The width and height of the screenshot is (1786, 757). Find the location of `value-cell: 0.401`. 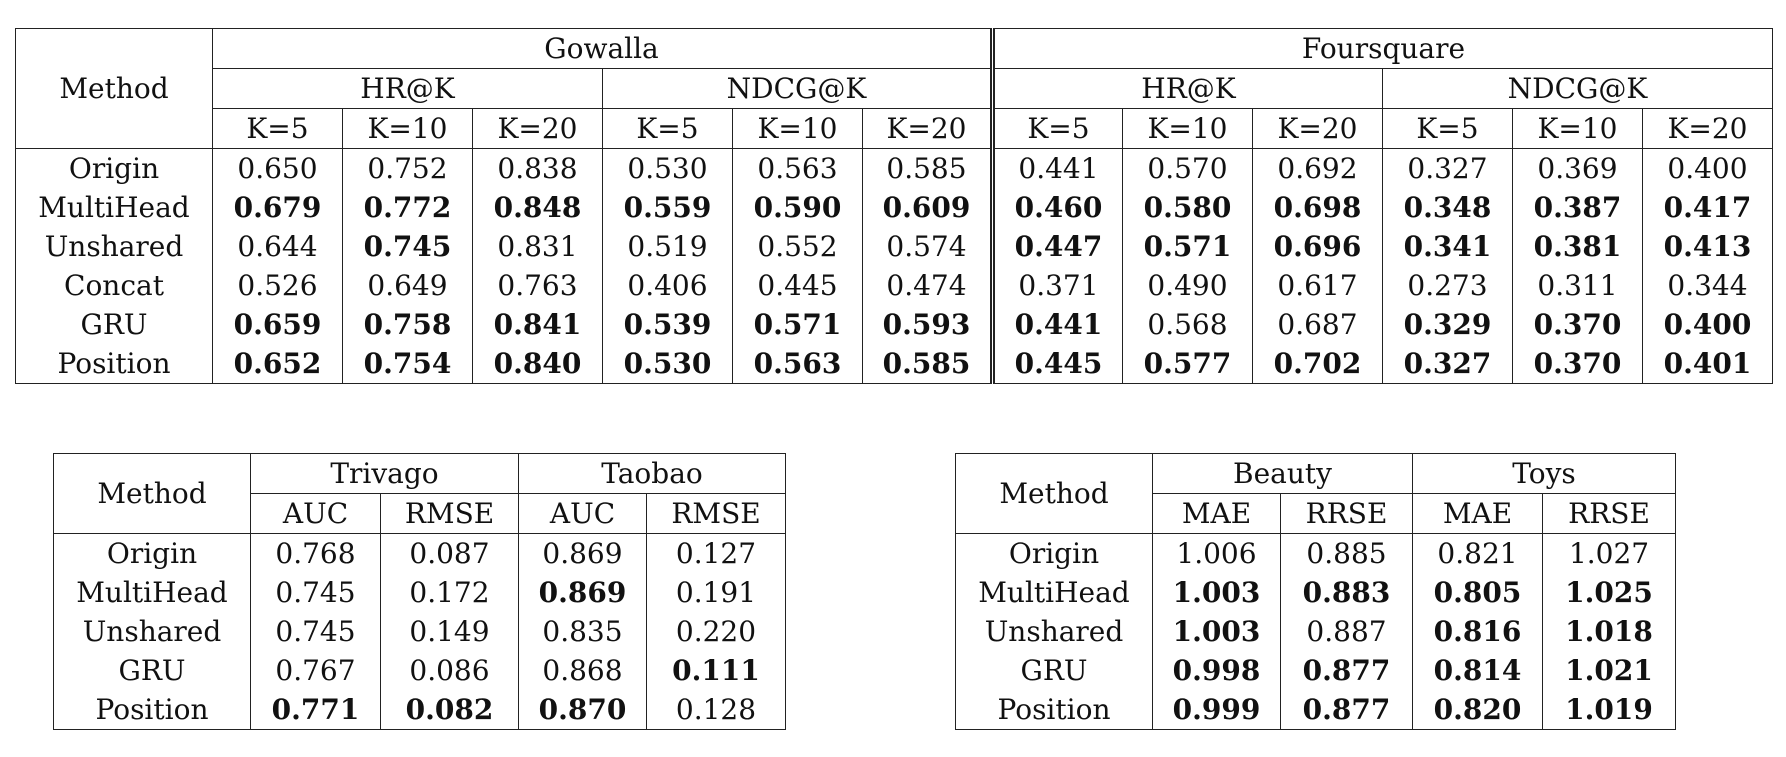

value-cell: 0.401 is located at coordinates (1707, 364).